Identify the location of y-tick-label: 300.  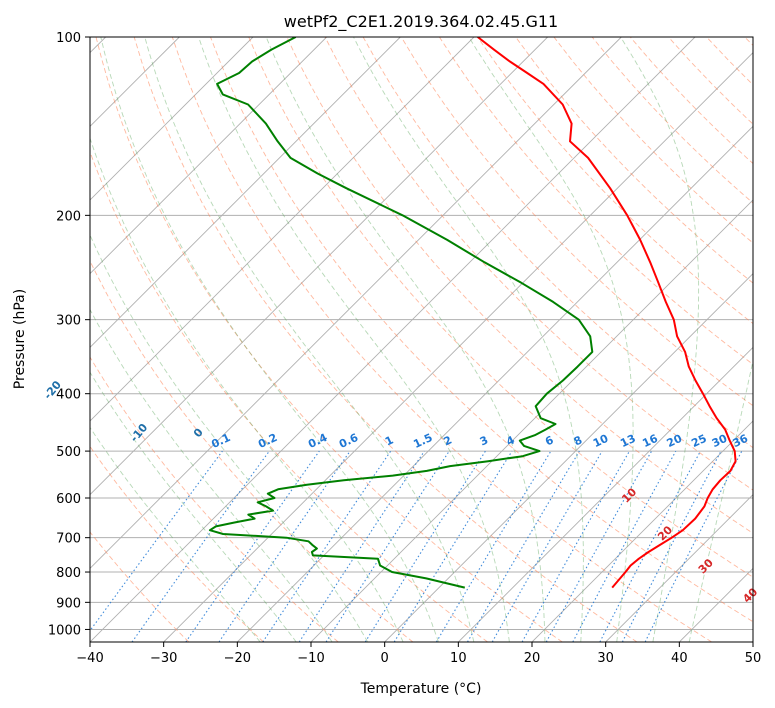
(68, 321).